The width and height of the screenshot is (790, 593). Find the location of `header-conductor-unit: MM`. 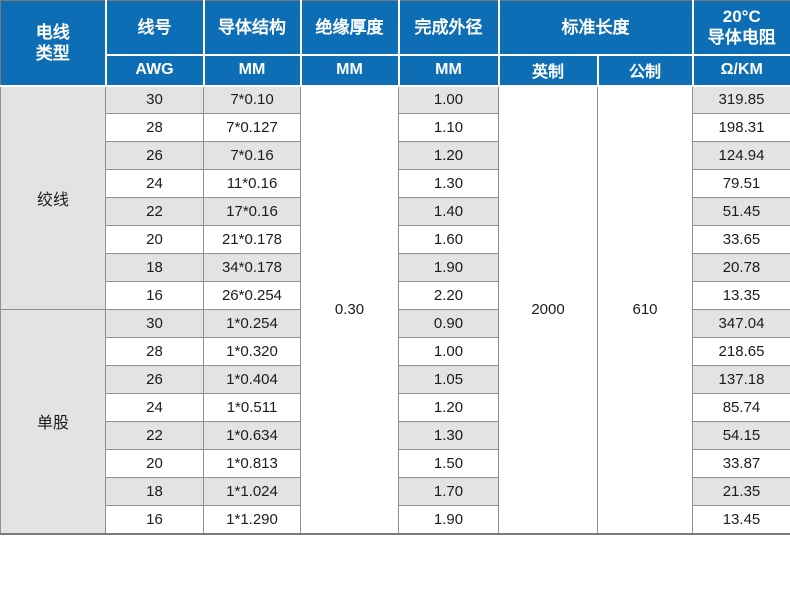

header-conductor-unit: MM is located at coordinates (252, 70).